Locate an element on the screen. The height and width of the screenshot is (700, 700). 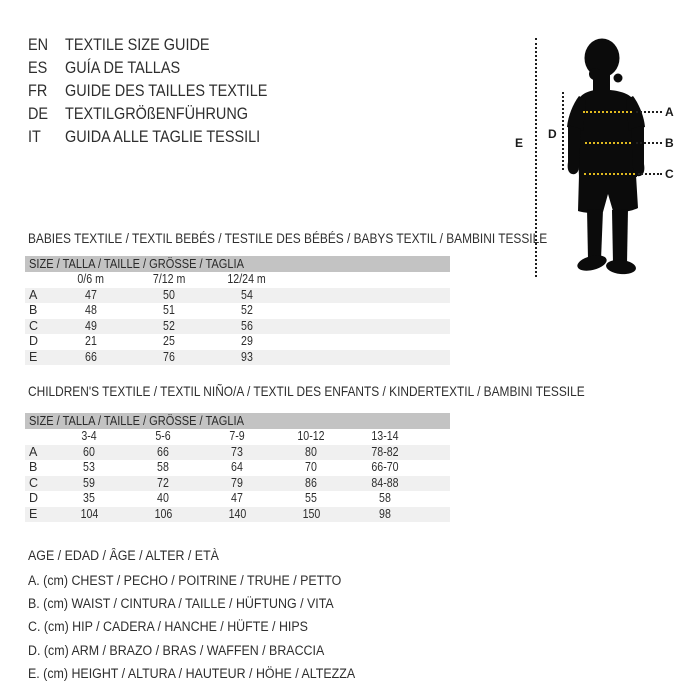
language-row-fr: FR GUIDE DES TAILLES TEXTILE is located at coordinates (165, 90).